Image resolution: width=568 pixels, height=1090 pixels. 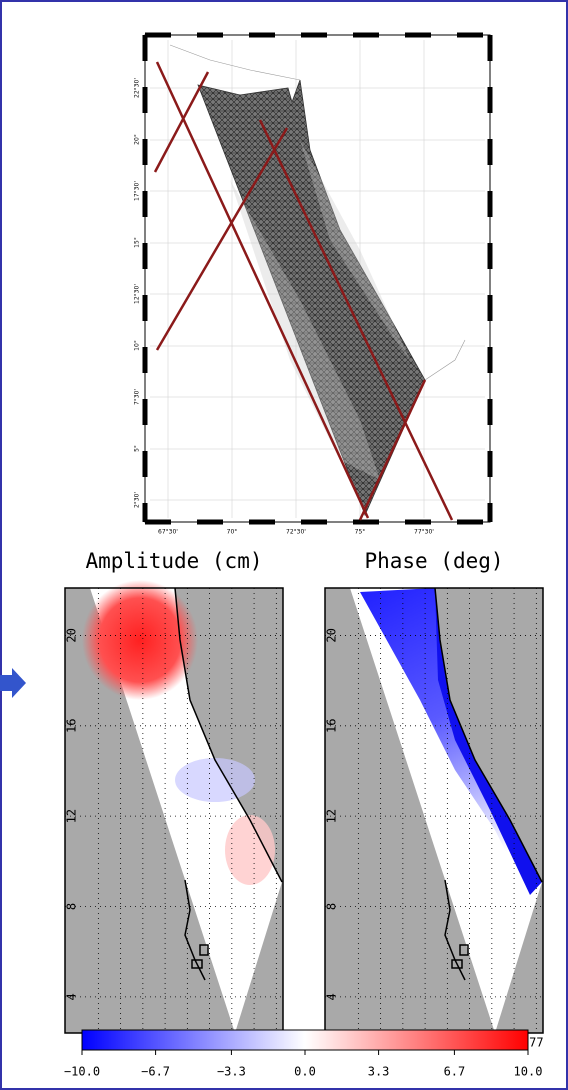 What do you see at coordinates (155, 1072) in the screenshot?
I see `colorbar-label: −6.7` at bounding box center [155, 1072].